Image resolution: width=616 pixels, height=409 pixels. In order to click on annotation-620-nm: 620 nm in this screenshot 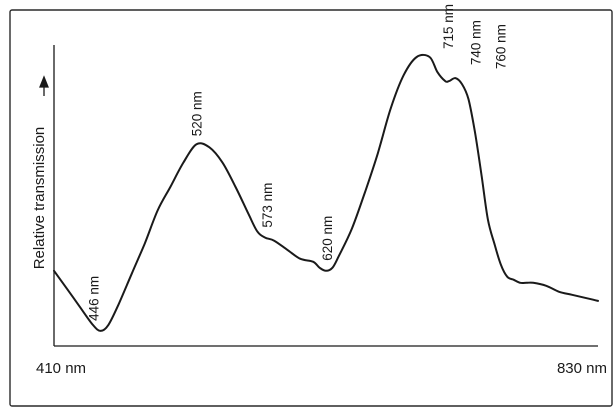, I will do `click(327, 238)`.